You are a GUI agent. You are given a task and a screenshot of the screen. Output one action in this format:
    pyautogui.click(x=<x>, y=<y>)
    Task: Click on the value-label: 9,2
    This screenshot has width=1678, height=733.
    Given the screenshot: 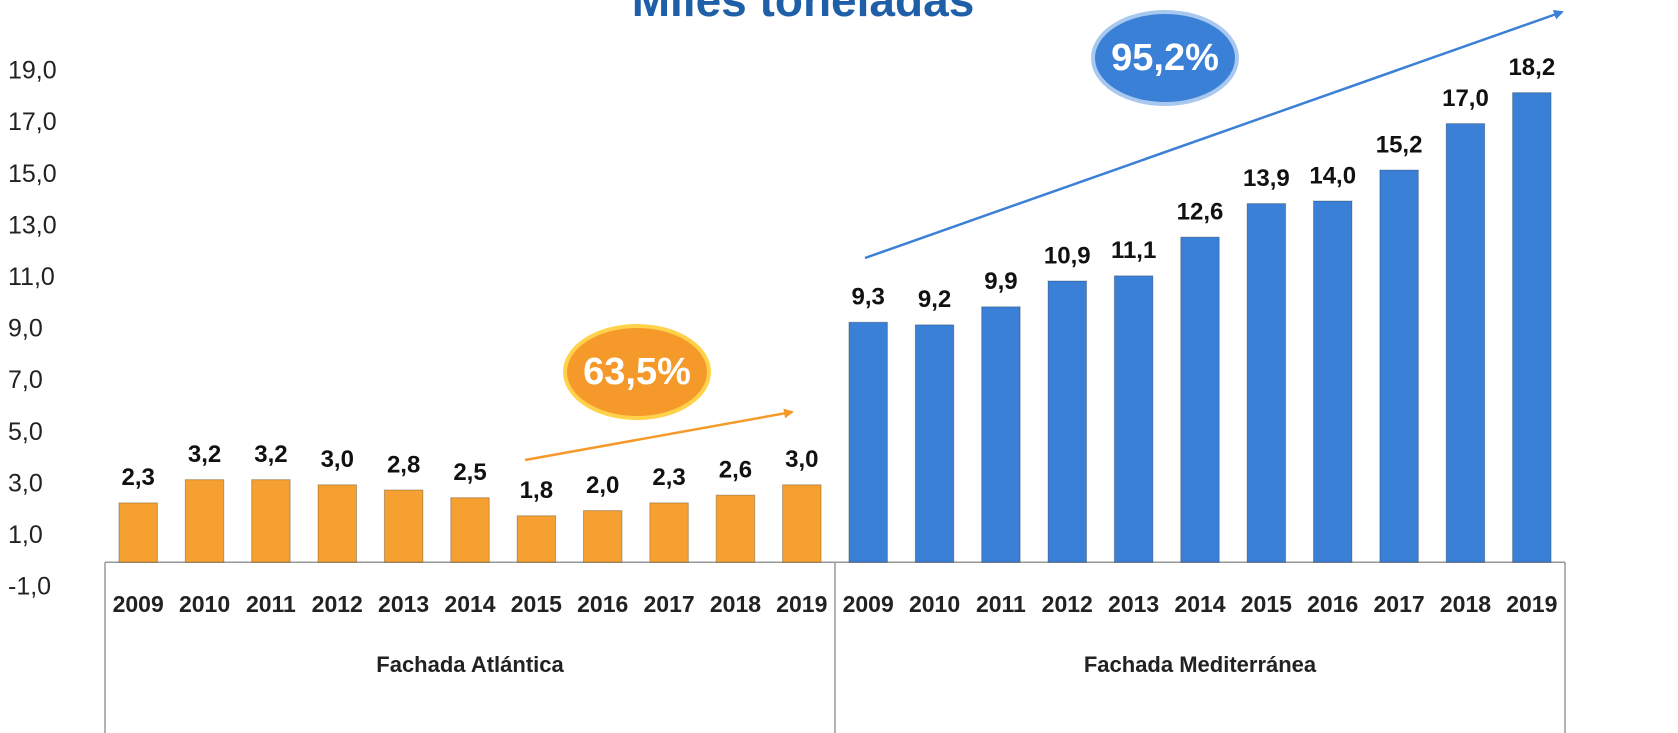 What is the action you would take?
    pyautogui.click(x=934, y=299)
    